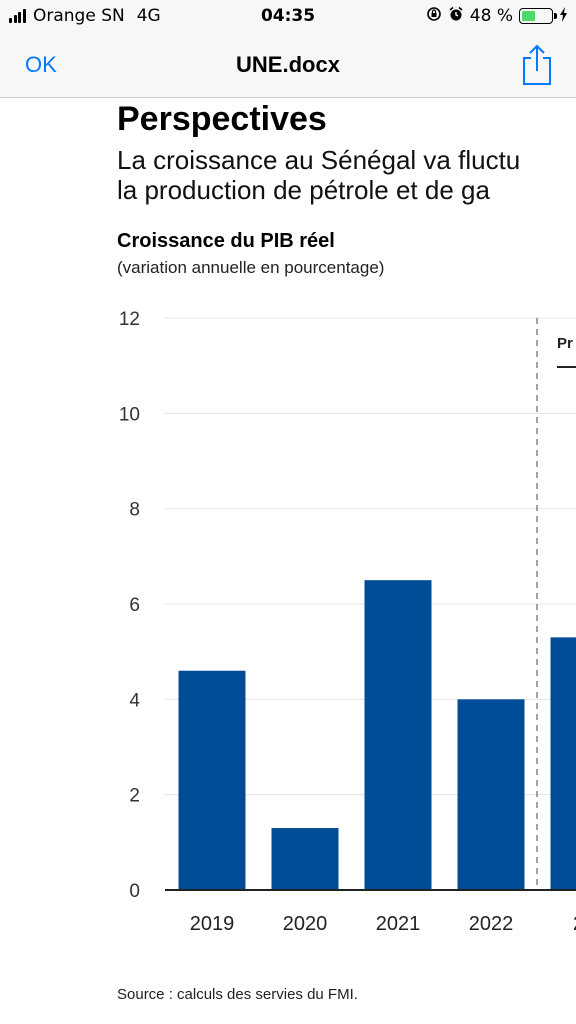  I want to click on y-tick-label: 10, so click(129, 414).